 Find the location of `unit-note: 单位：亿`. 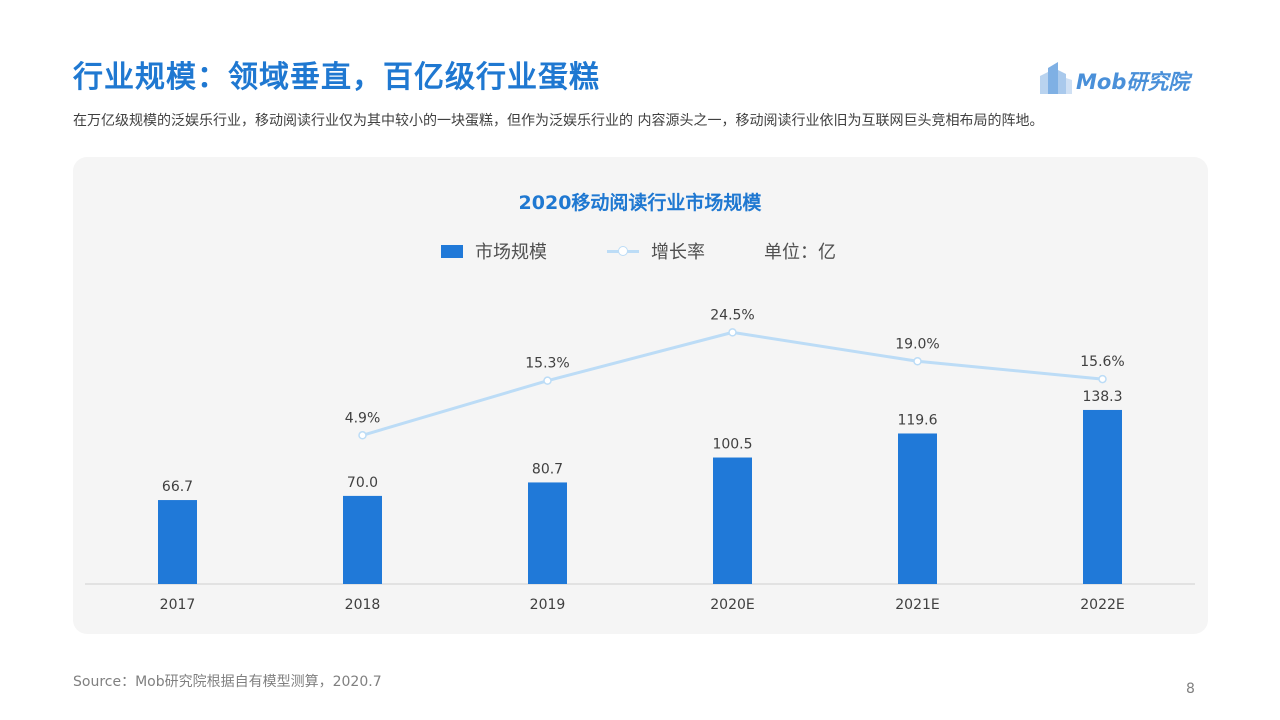

unit-note: 单位：亿 is located at coordinates (800, 252).